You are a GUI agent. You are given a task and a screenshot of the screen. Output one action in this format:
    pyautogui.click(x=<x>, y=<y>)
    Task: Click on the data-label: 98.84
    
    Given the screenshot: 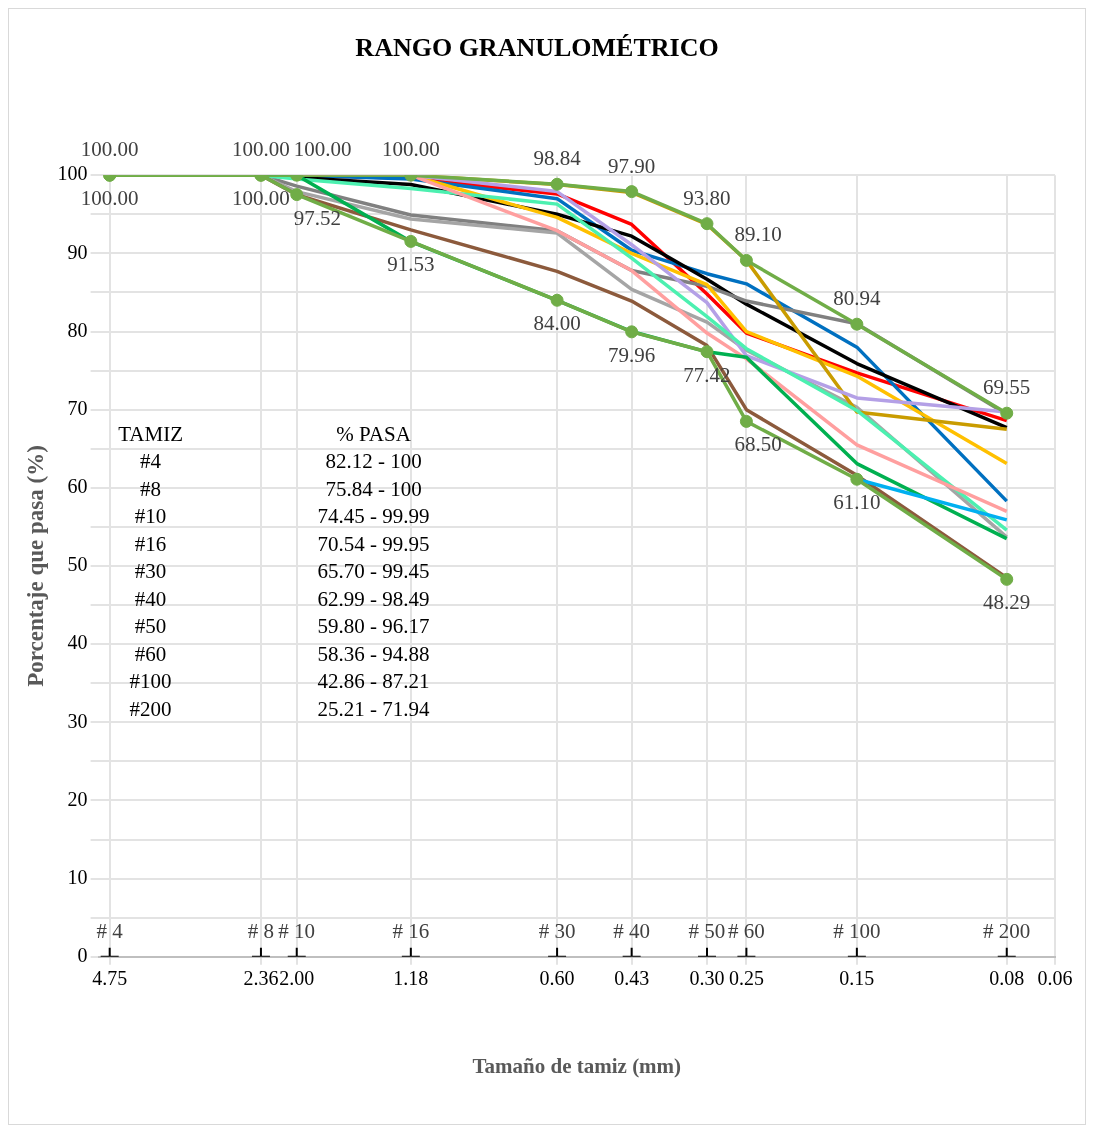 What is the action you would take?
    pyautogui.click(x=557, y=158)
    